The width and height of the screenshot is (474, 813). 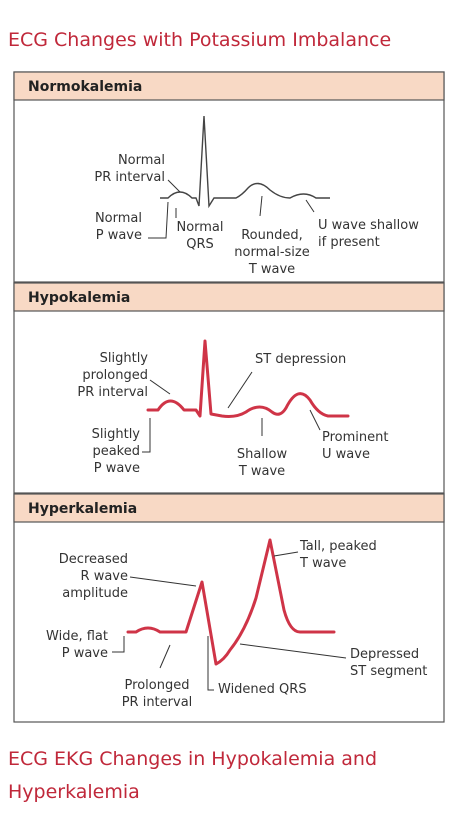 I want to click on annotation: prolonged, so click(x=115, y=375).